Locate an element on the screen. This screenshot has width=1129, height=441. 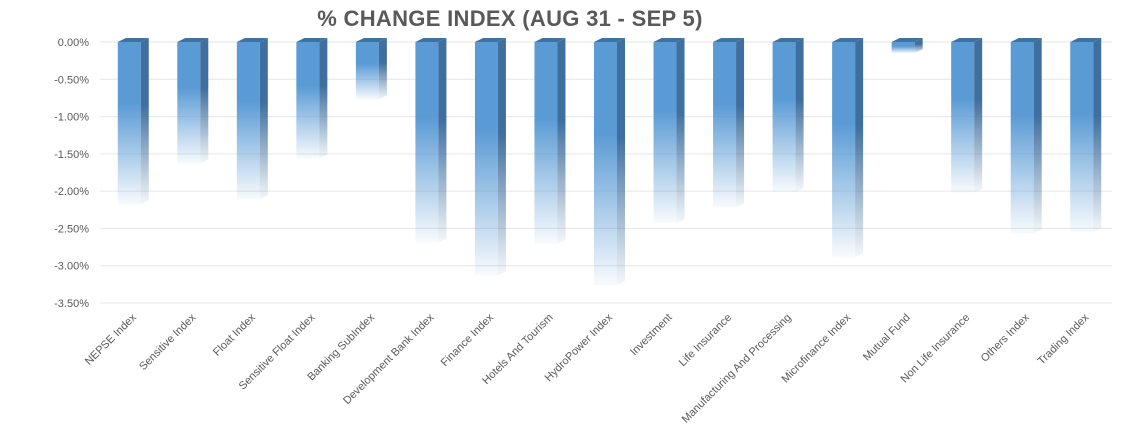
x-category-label: Finance Index is located at coordinates (468, 340).